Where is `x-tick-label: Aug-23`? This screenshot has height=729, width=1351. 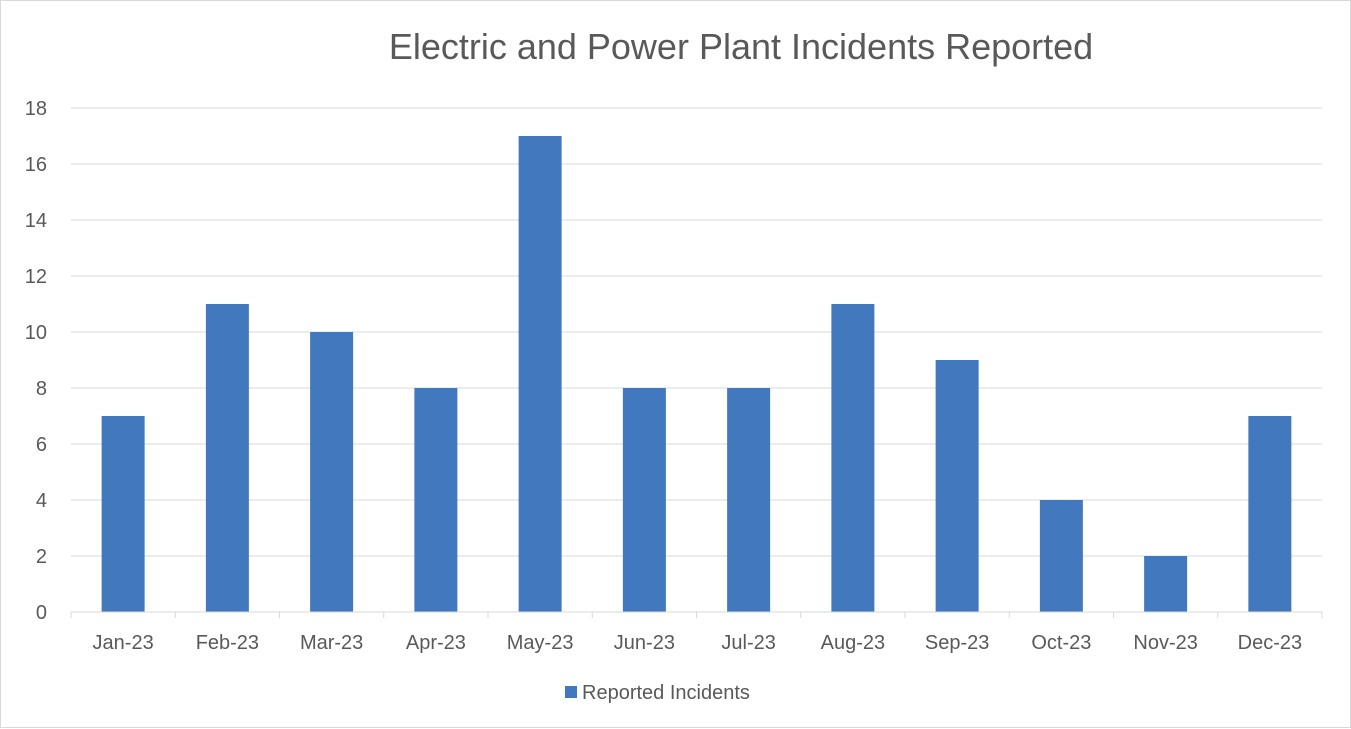 x-tick-label: Aug-23 is located at coordinates (853, 643).